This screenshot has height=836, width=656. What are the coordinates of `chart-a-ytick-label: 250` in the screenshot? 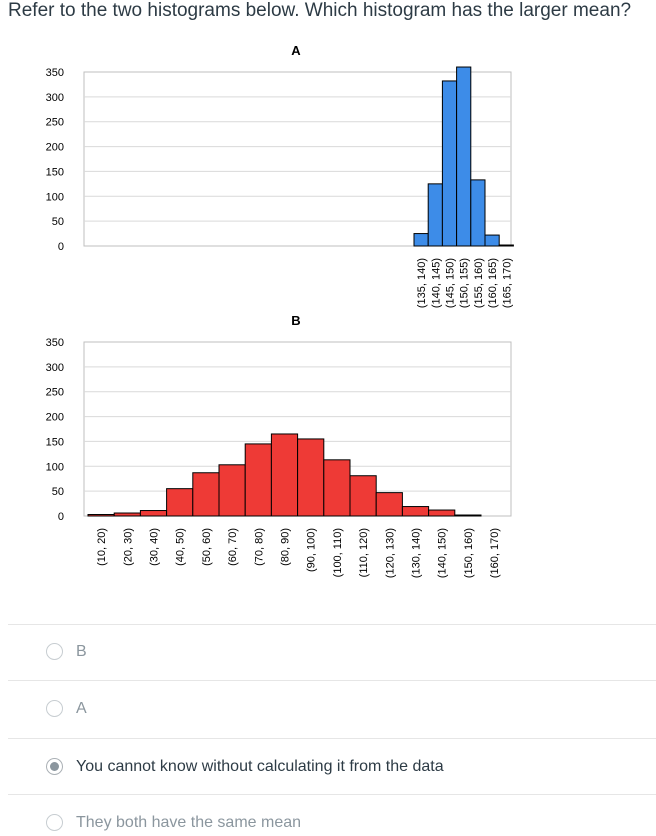 It's located at (55, 123).